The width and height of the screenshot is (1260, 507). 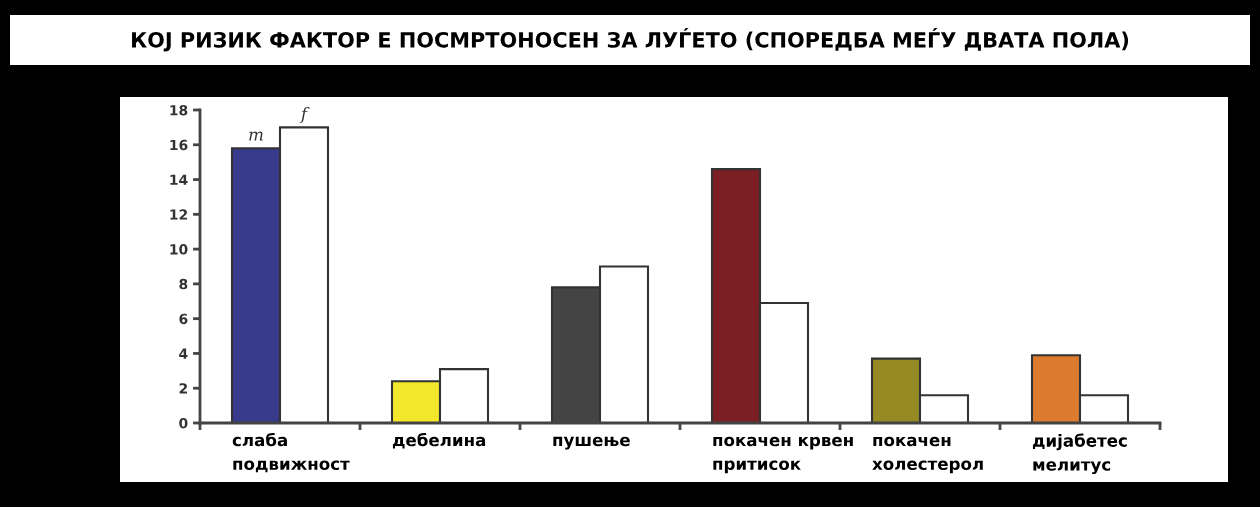 I want to click on y-tick-label: 4, so click(x=183, y=353).